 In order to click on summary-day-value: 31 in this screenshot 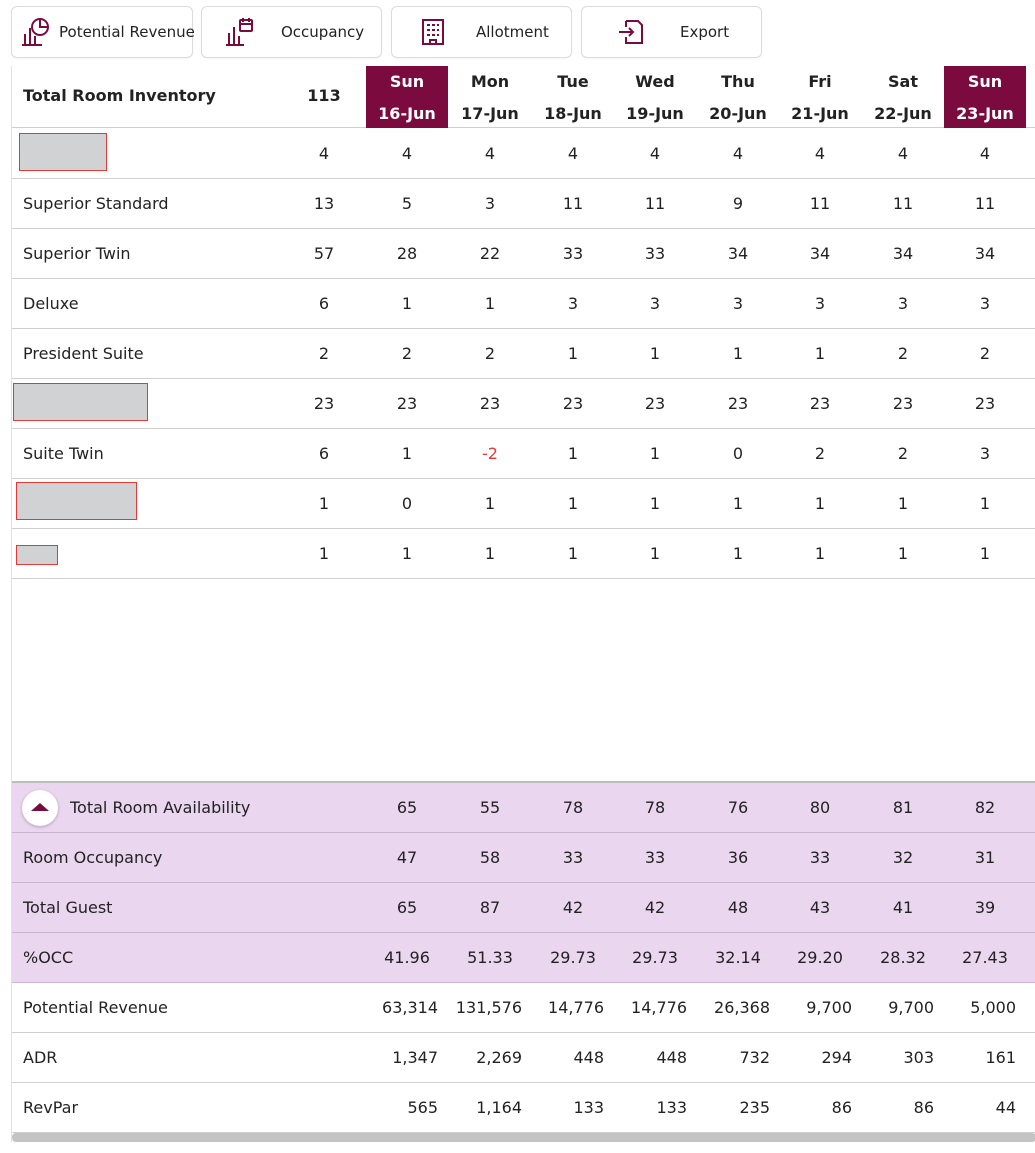, I will do `click(985, 857)`.